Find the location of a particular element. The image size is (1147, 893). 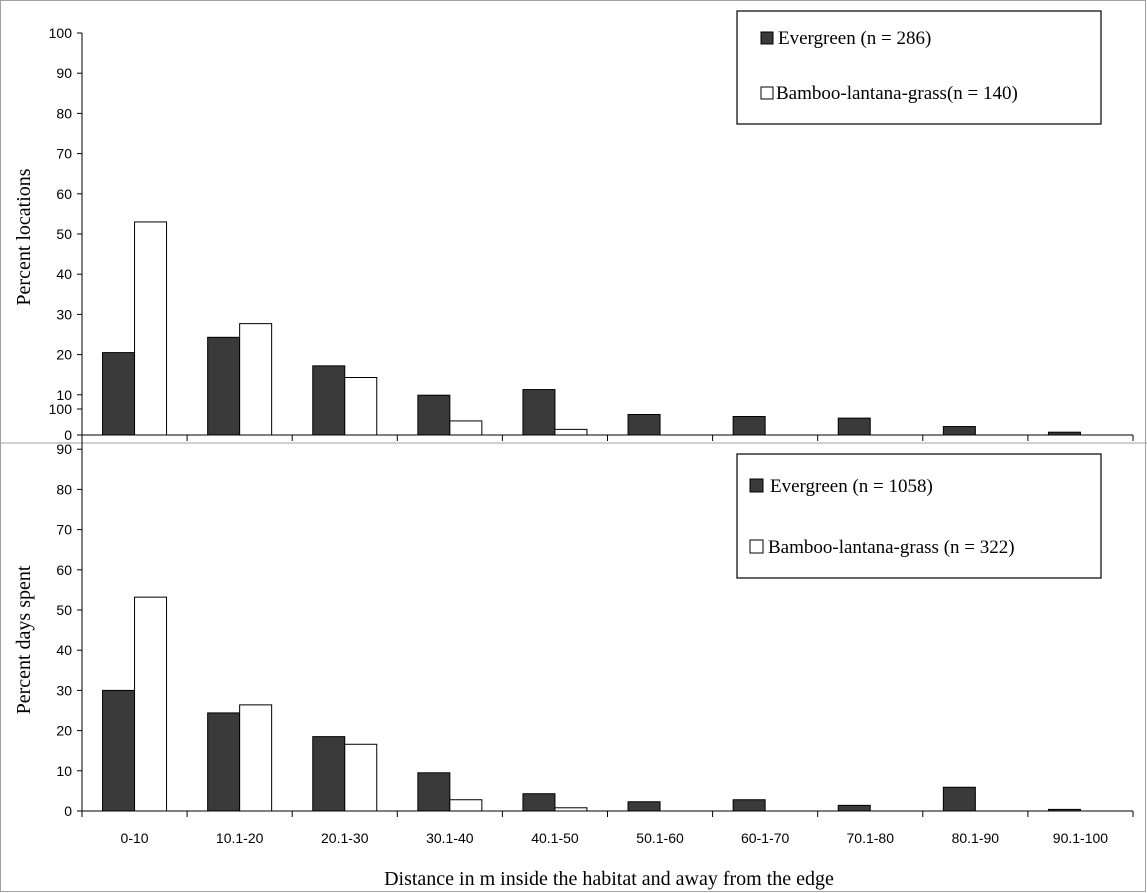

top-ytick-label: 100 is located at coordinates (61, 33).